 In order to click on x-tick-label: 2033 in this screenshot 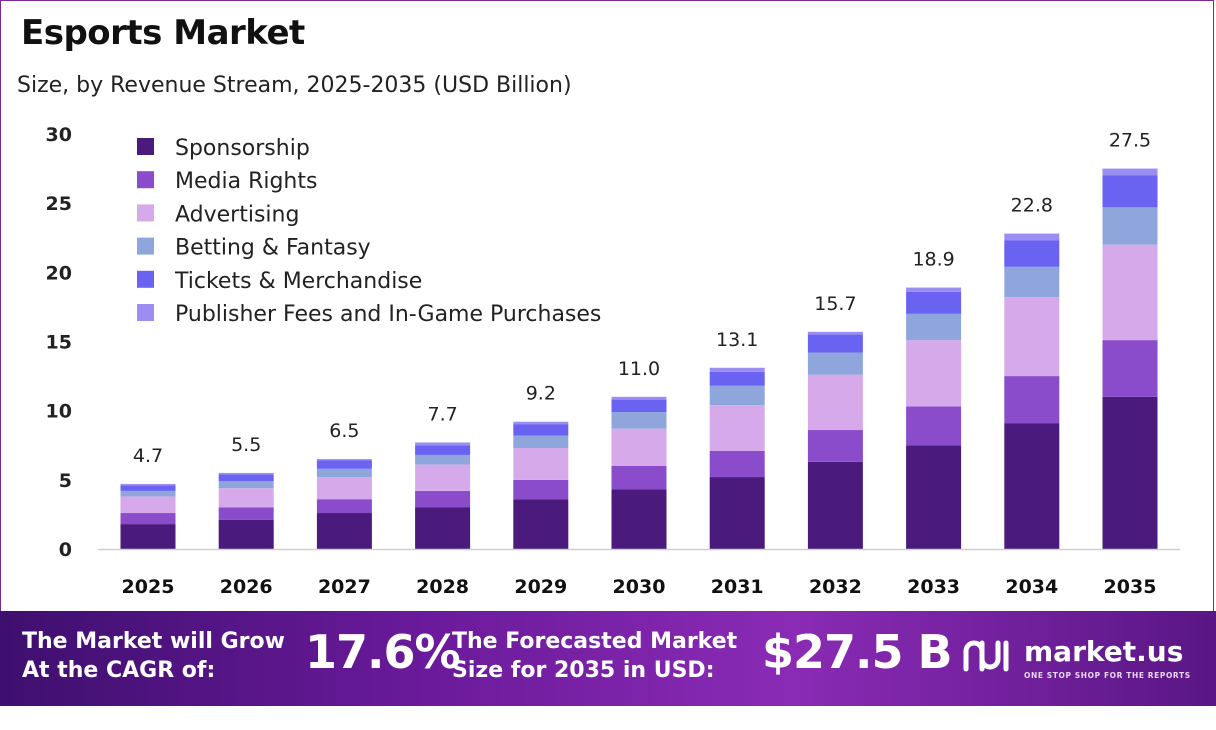, I will do `click(933, 587)`.